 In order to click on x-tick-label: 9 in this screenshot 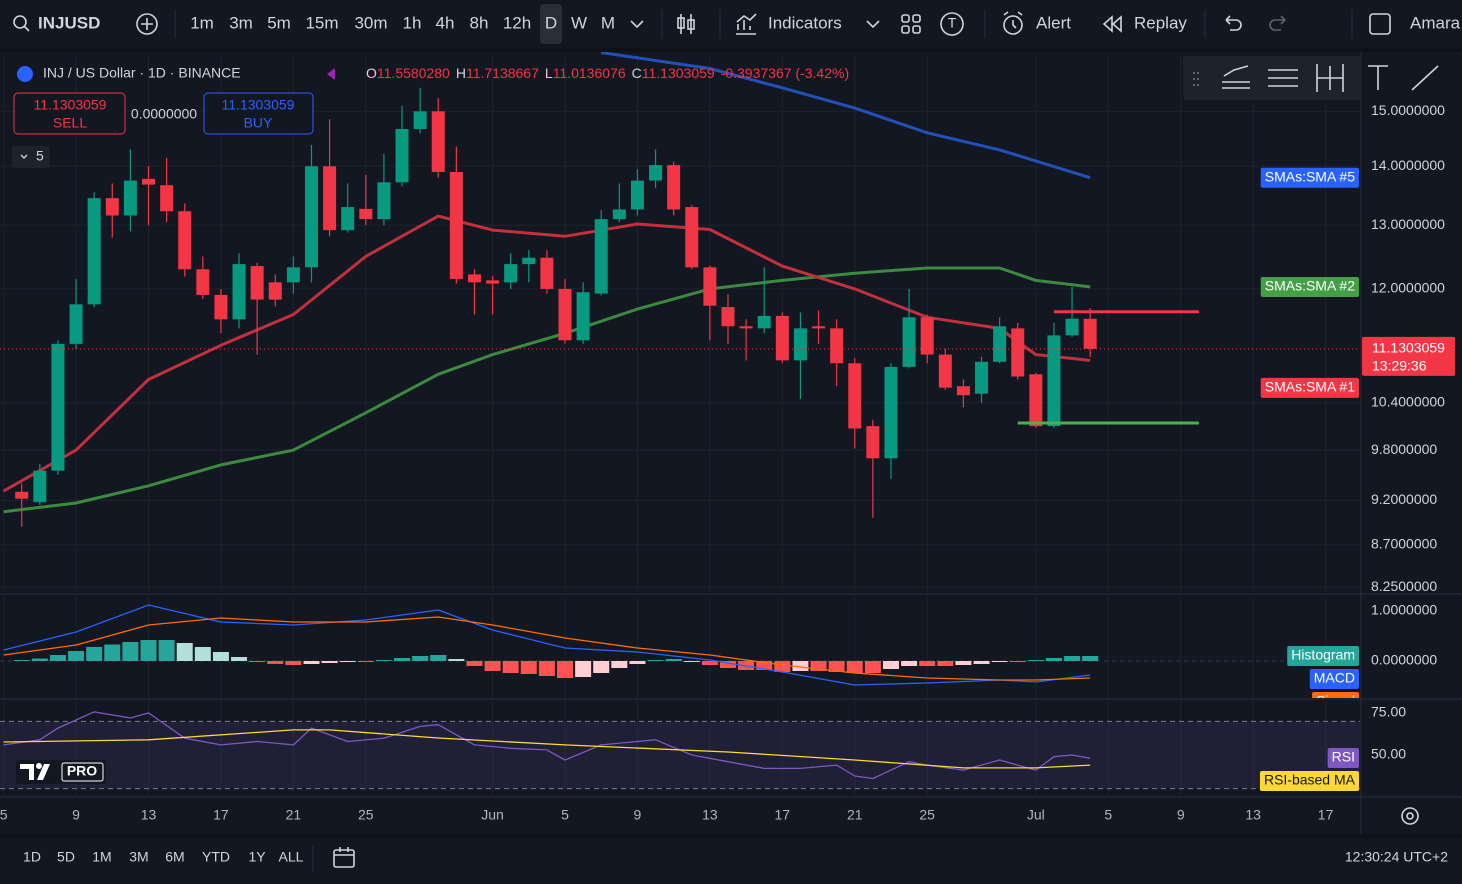, I will do `click(76, 815)`.